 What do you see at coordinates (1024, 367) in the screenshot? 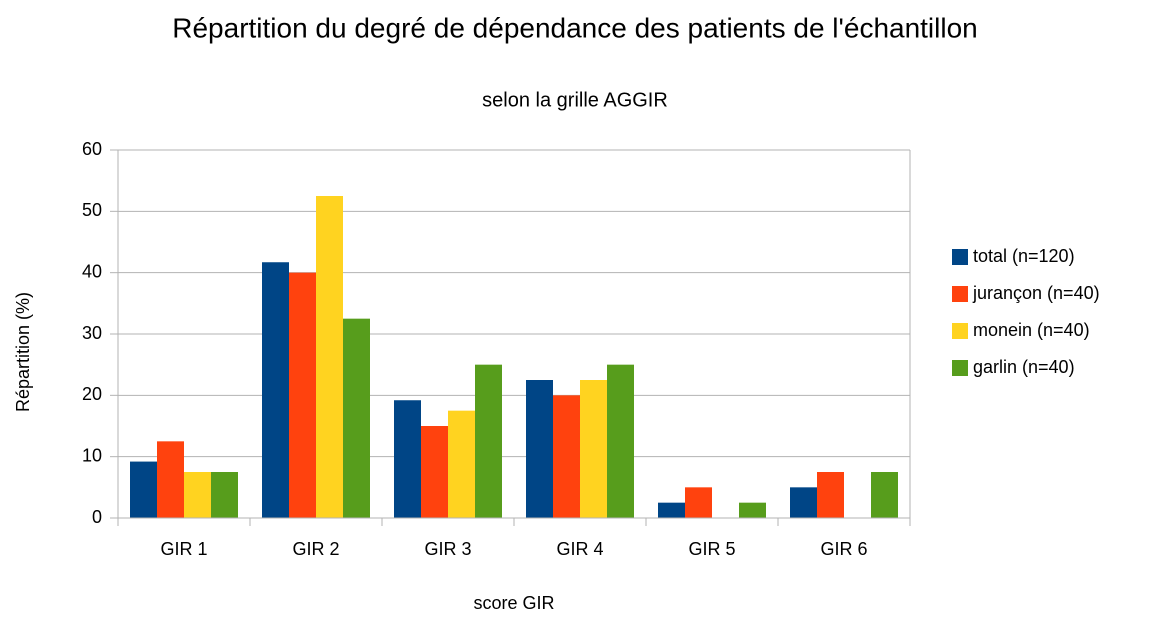
I see `legend-label: garlin (n=40)` at bounding box center [1024, 367].